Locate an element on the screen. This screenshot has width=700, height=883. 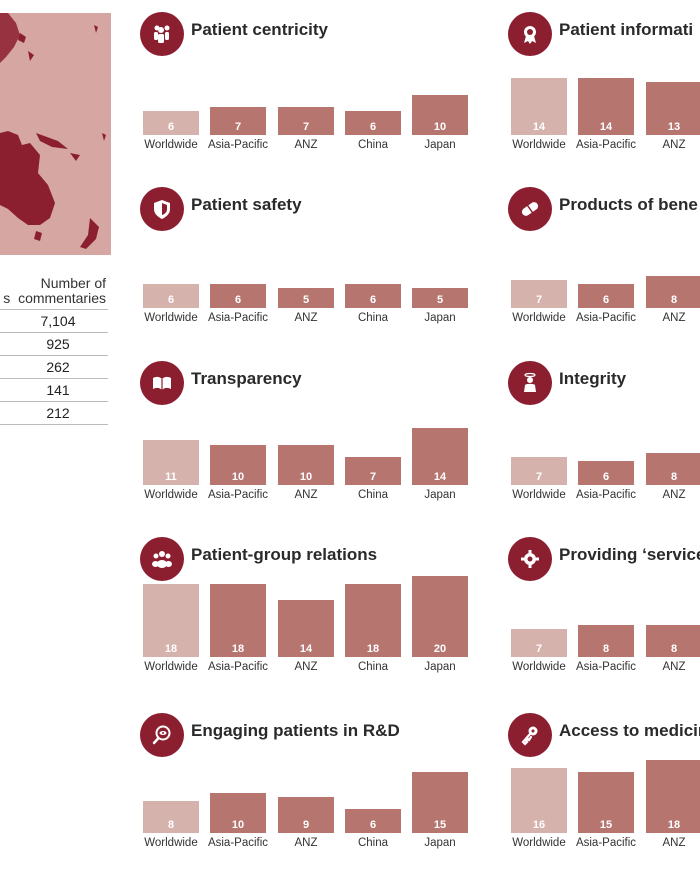
header-line-1: Number of is located at coordinates (73, 283).